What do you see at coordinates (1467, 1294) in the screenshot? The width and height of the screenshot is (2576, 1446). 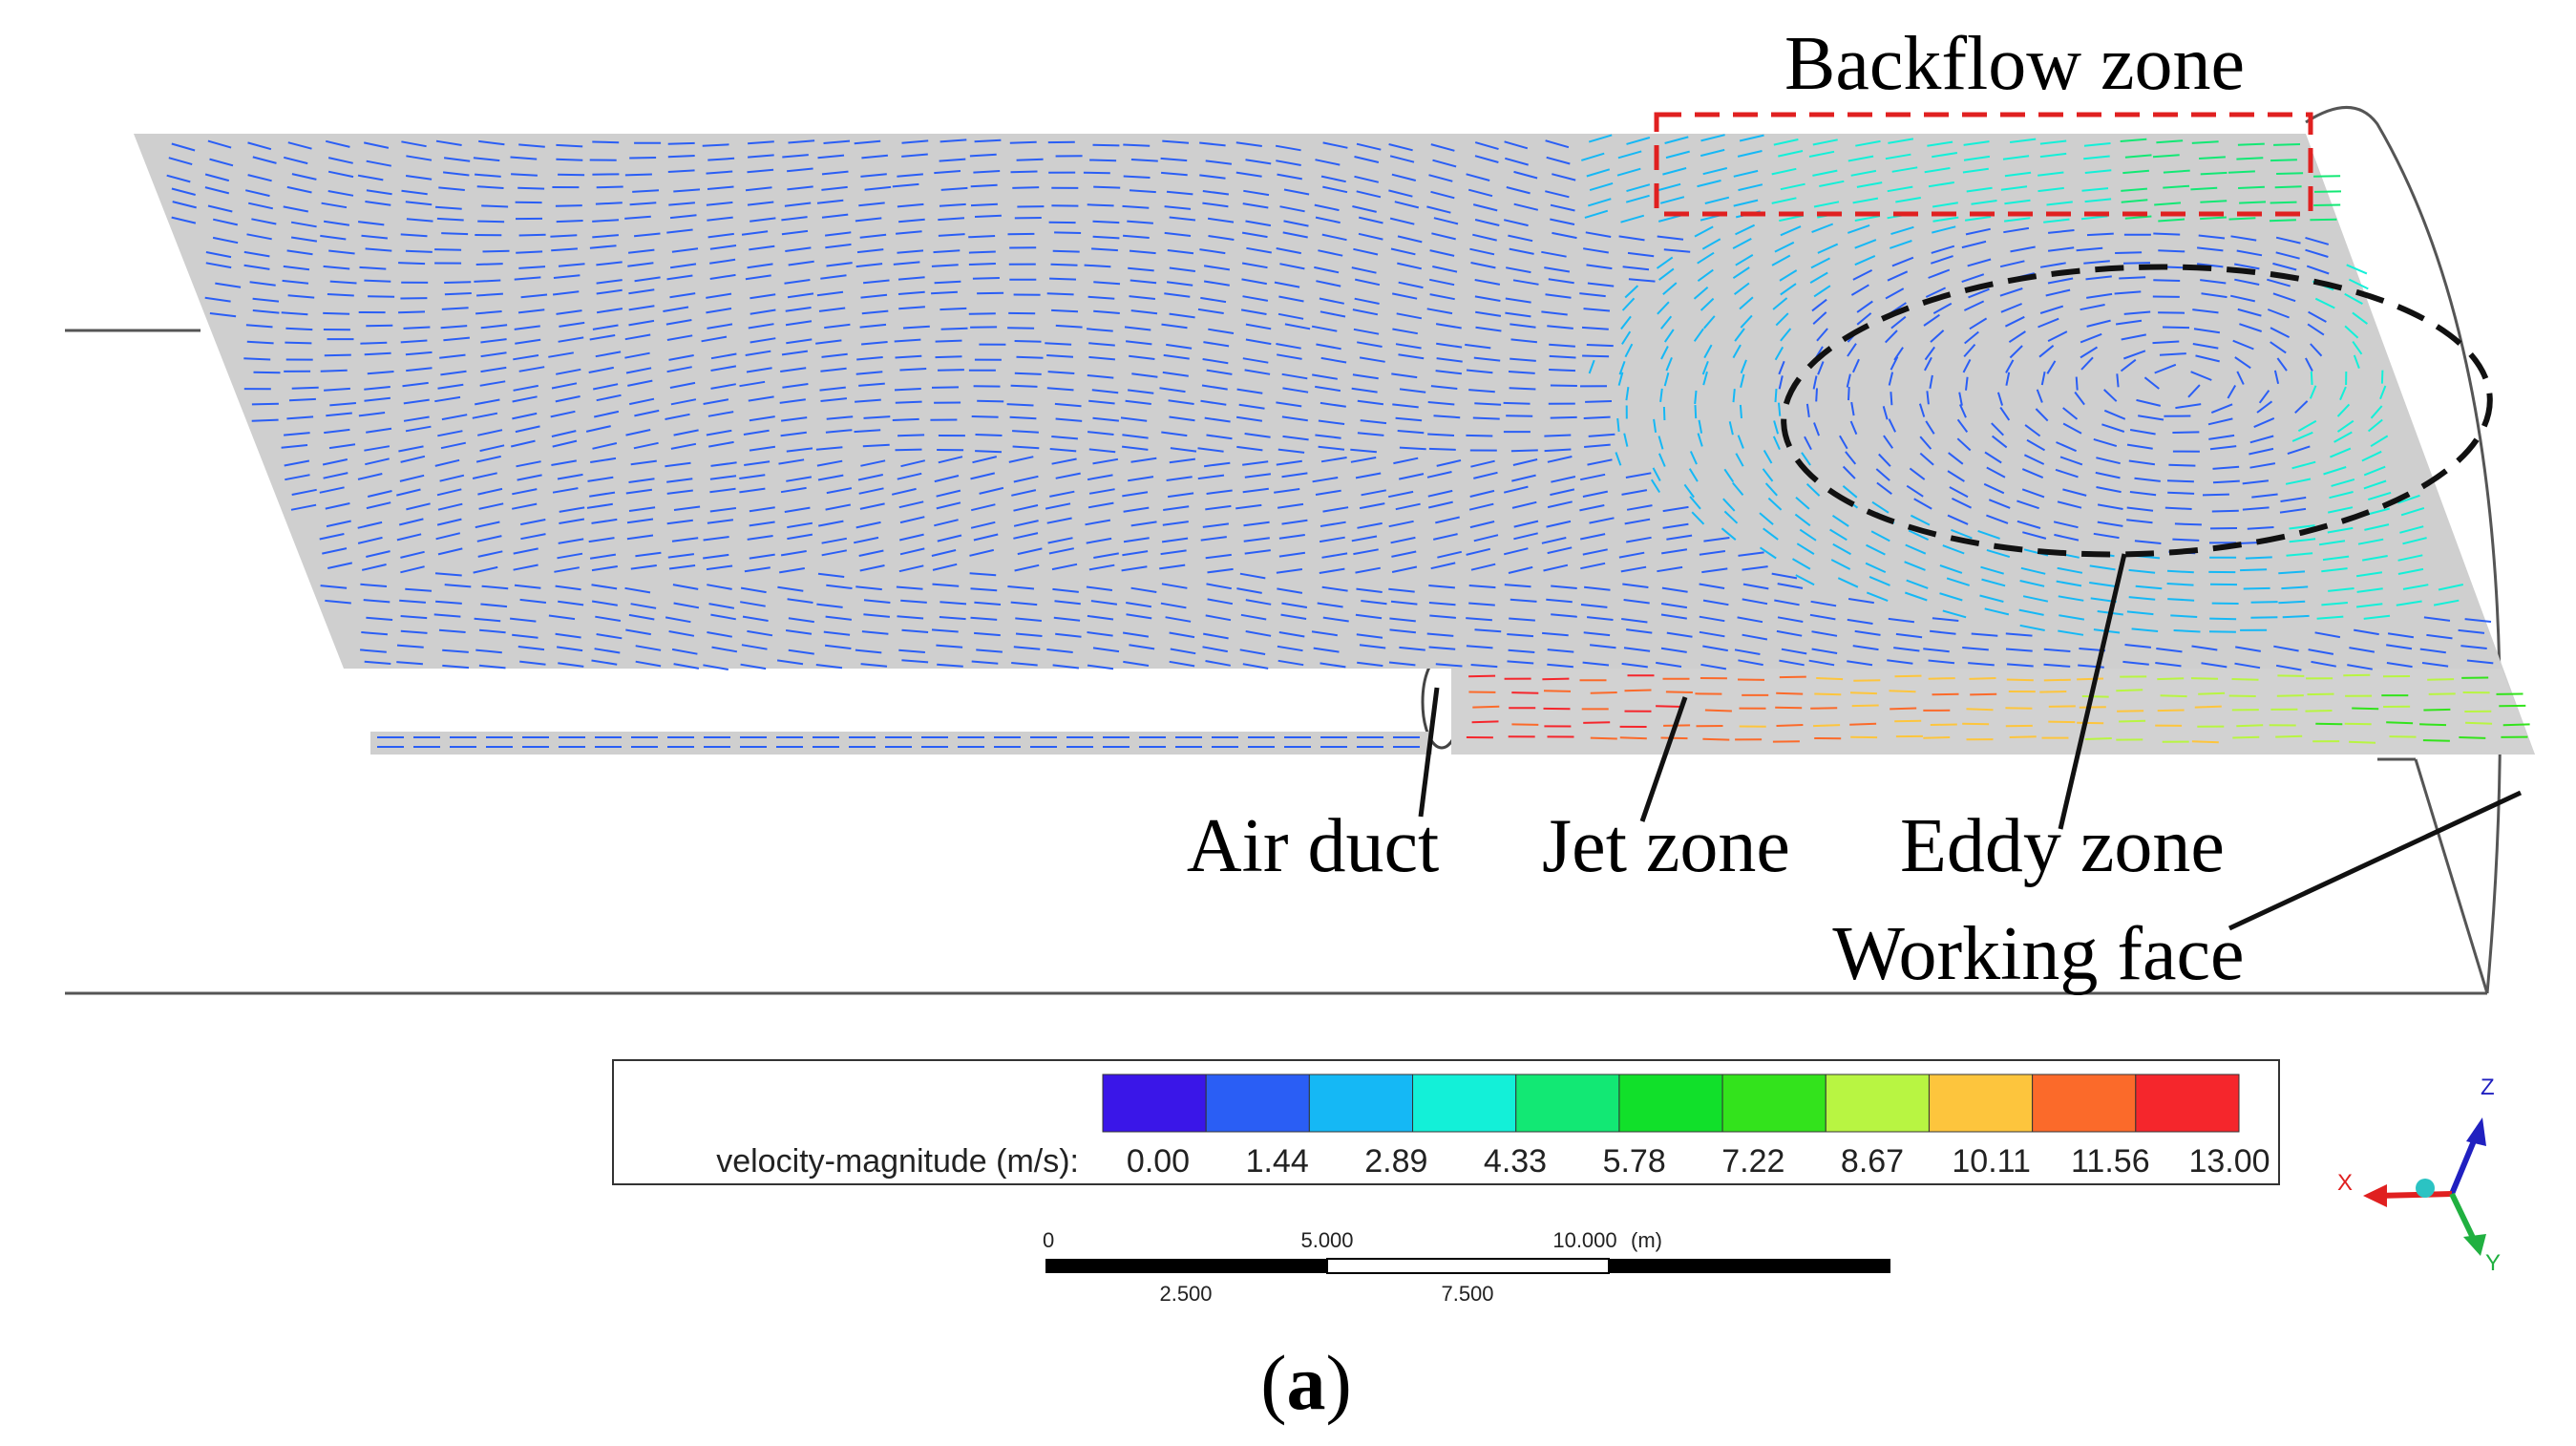 I see `scale-label-7-5: 7.500` at bounding box center [1467, 1294].